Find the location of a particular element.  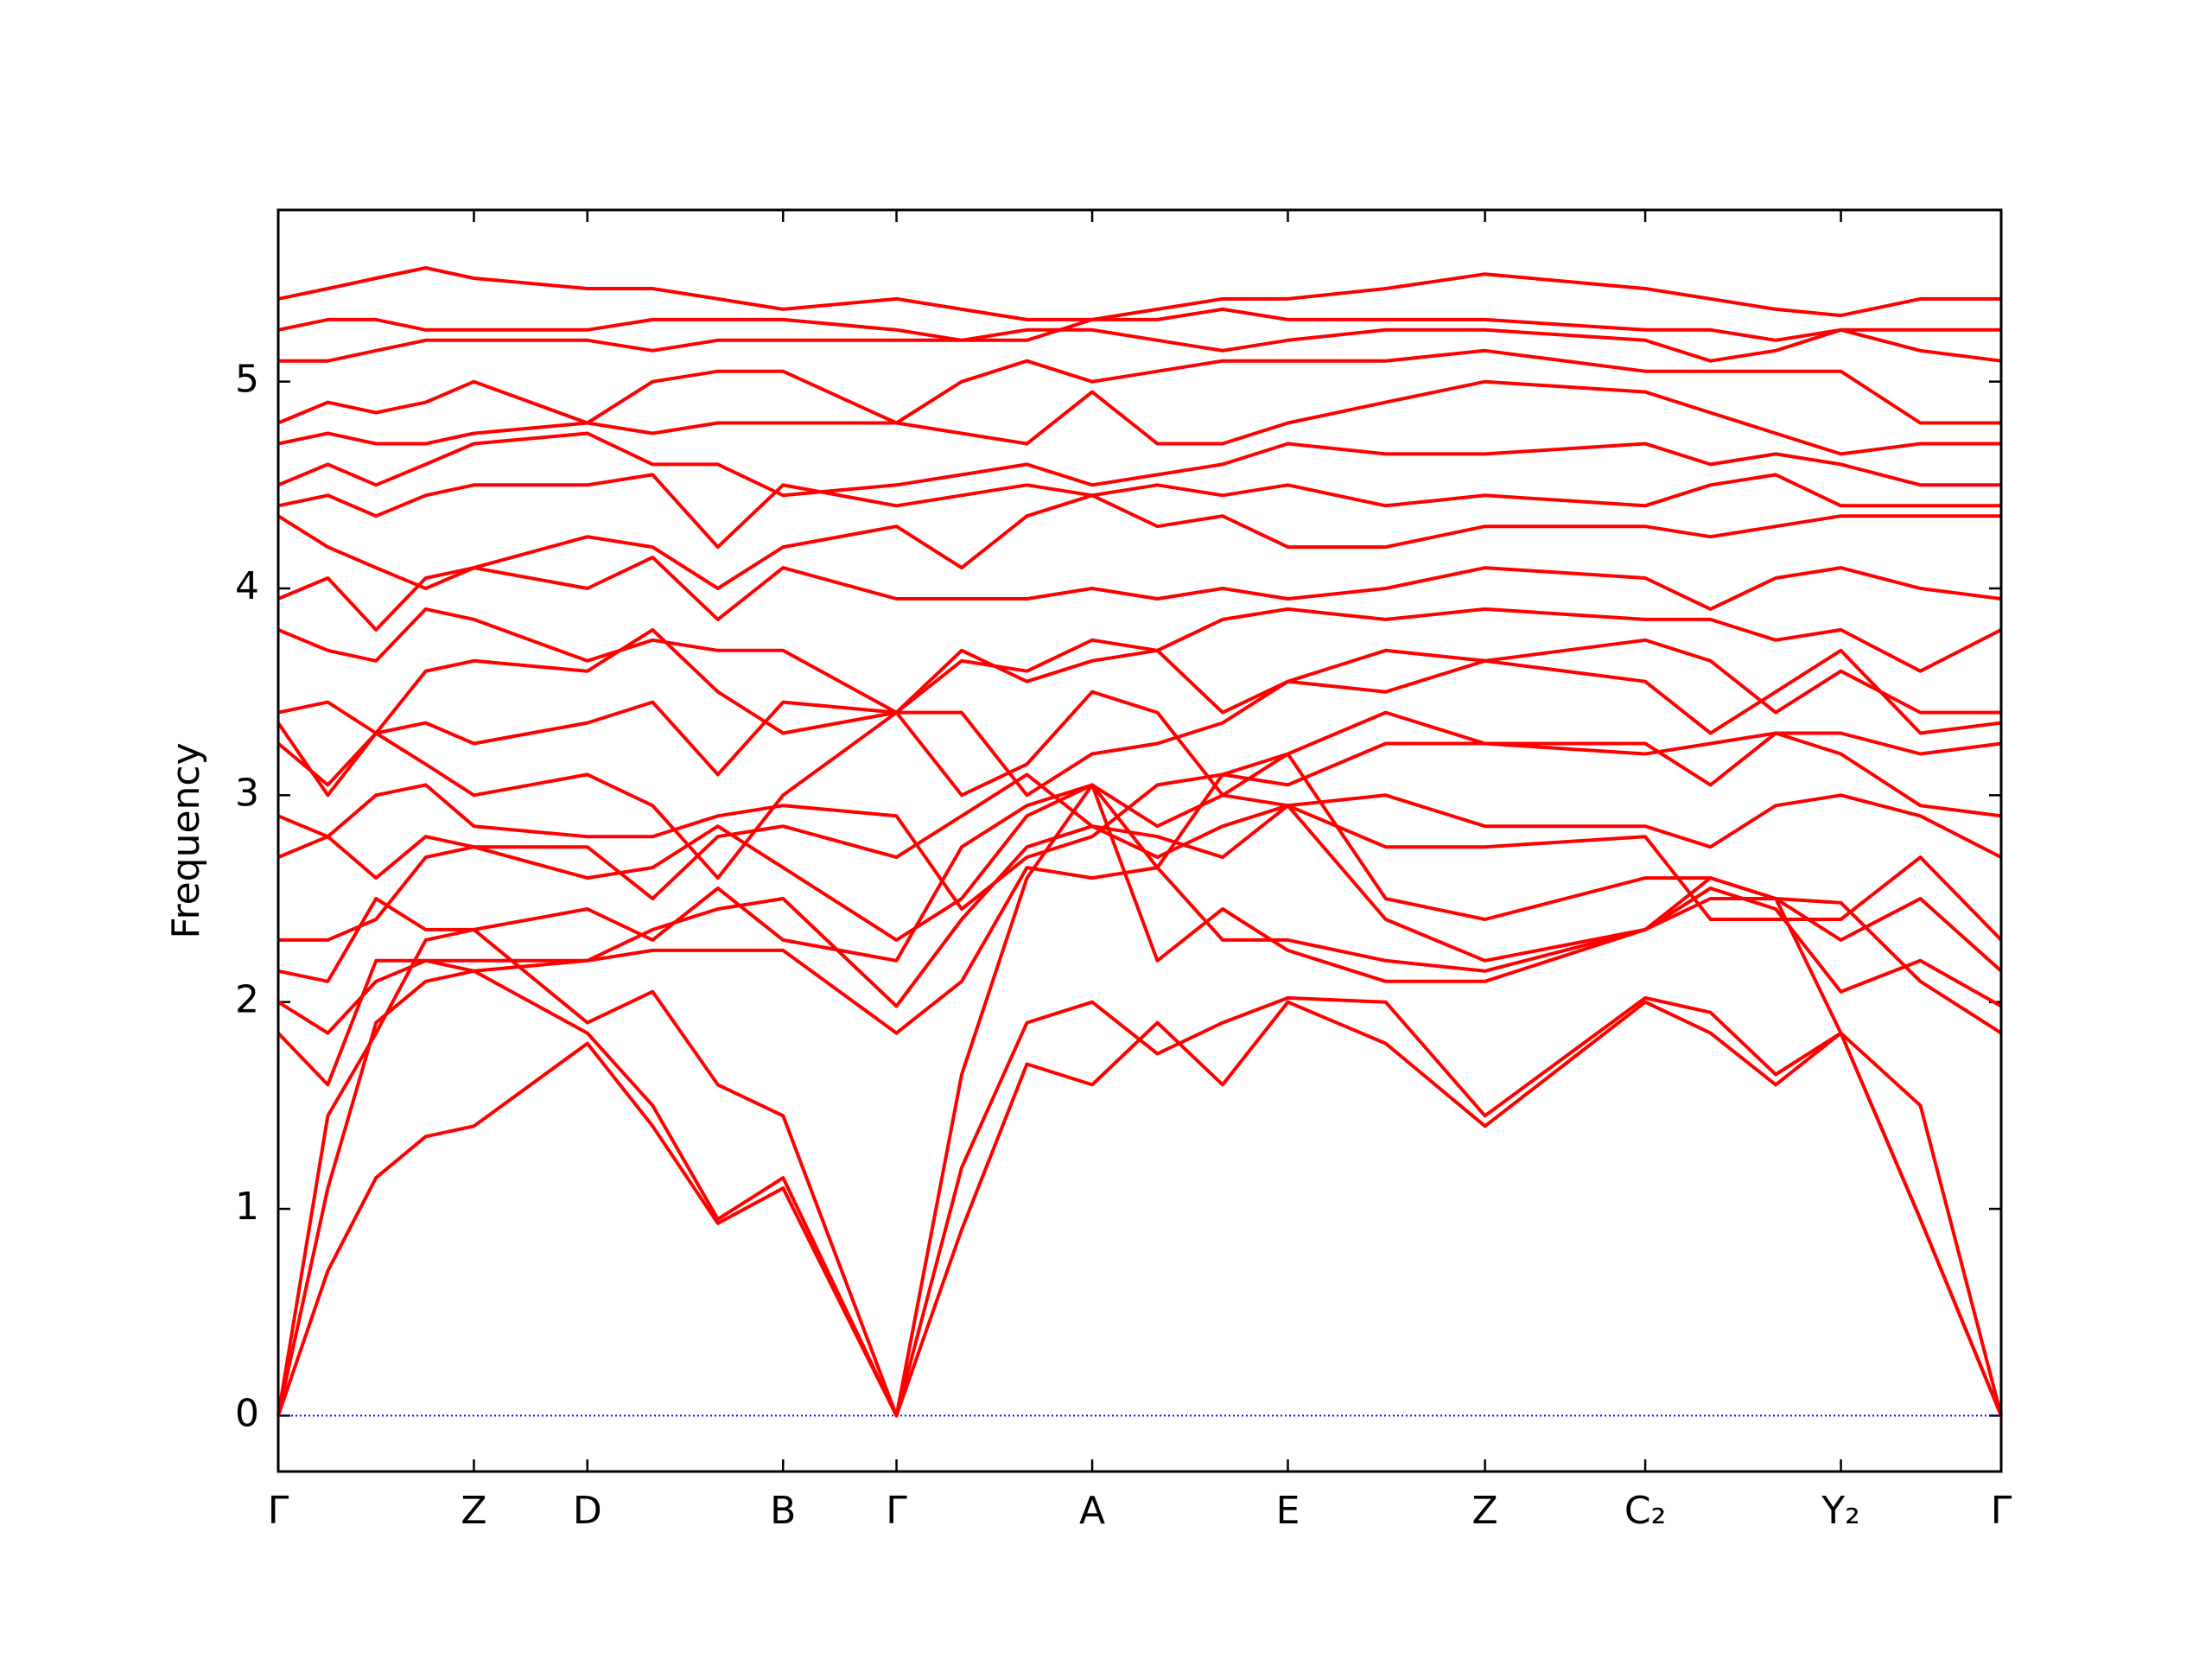

y-tick-label: 2 is located at coordinates (247, 1000).